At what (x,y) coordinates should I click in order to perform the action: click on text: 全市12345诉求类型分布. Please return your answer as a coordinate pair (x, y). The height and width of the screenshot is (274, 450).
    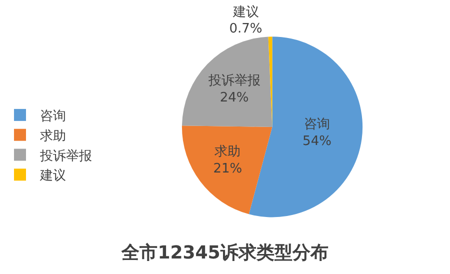
    Looking at the image, I should click on (224, 253).